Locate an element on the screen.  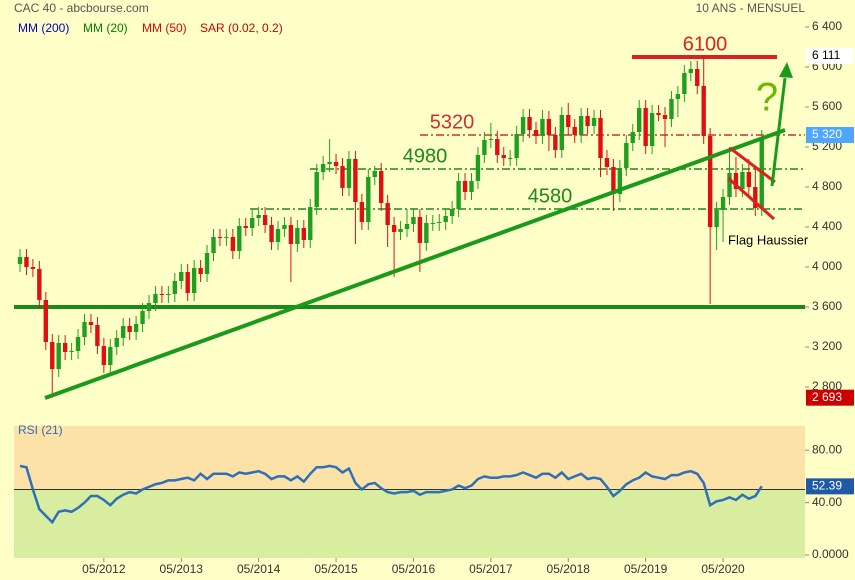
annotation: Flag Haussier is located at coordinates (768, 239).